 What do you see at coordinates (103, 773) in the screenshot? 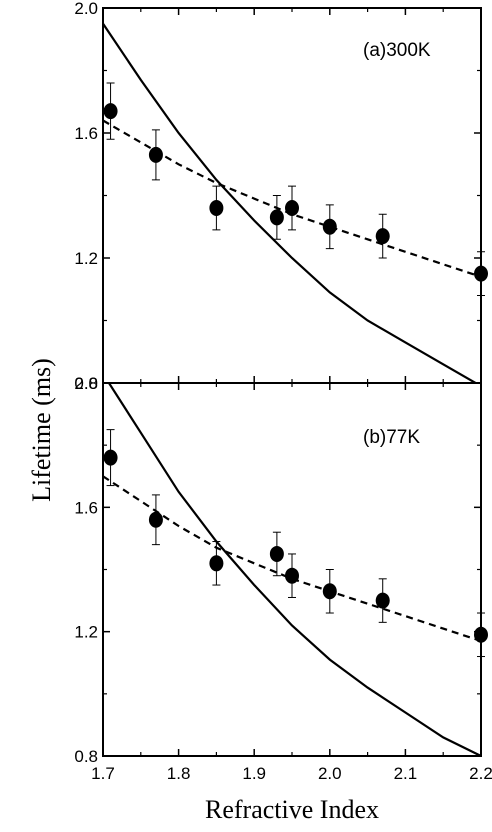
I see `x-tick-label: 1.7` at bounding box center [103, 773].